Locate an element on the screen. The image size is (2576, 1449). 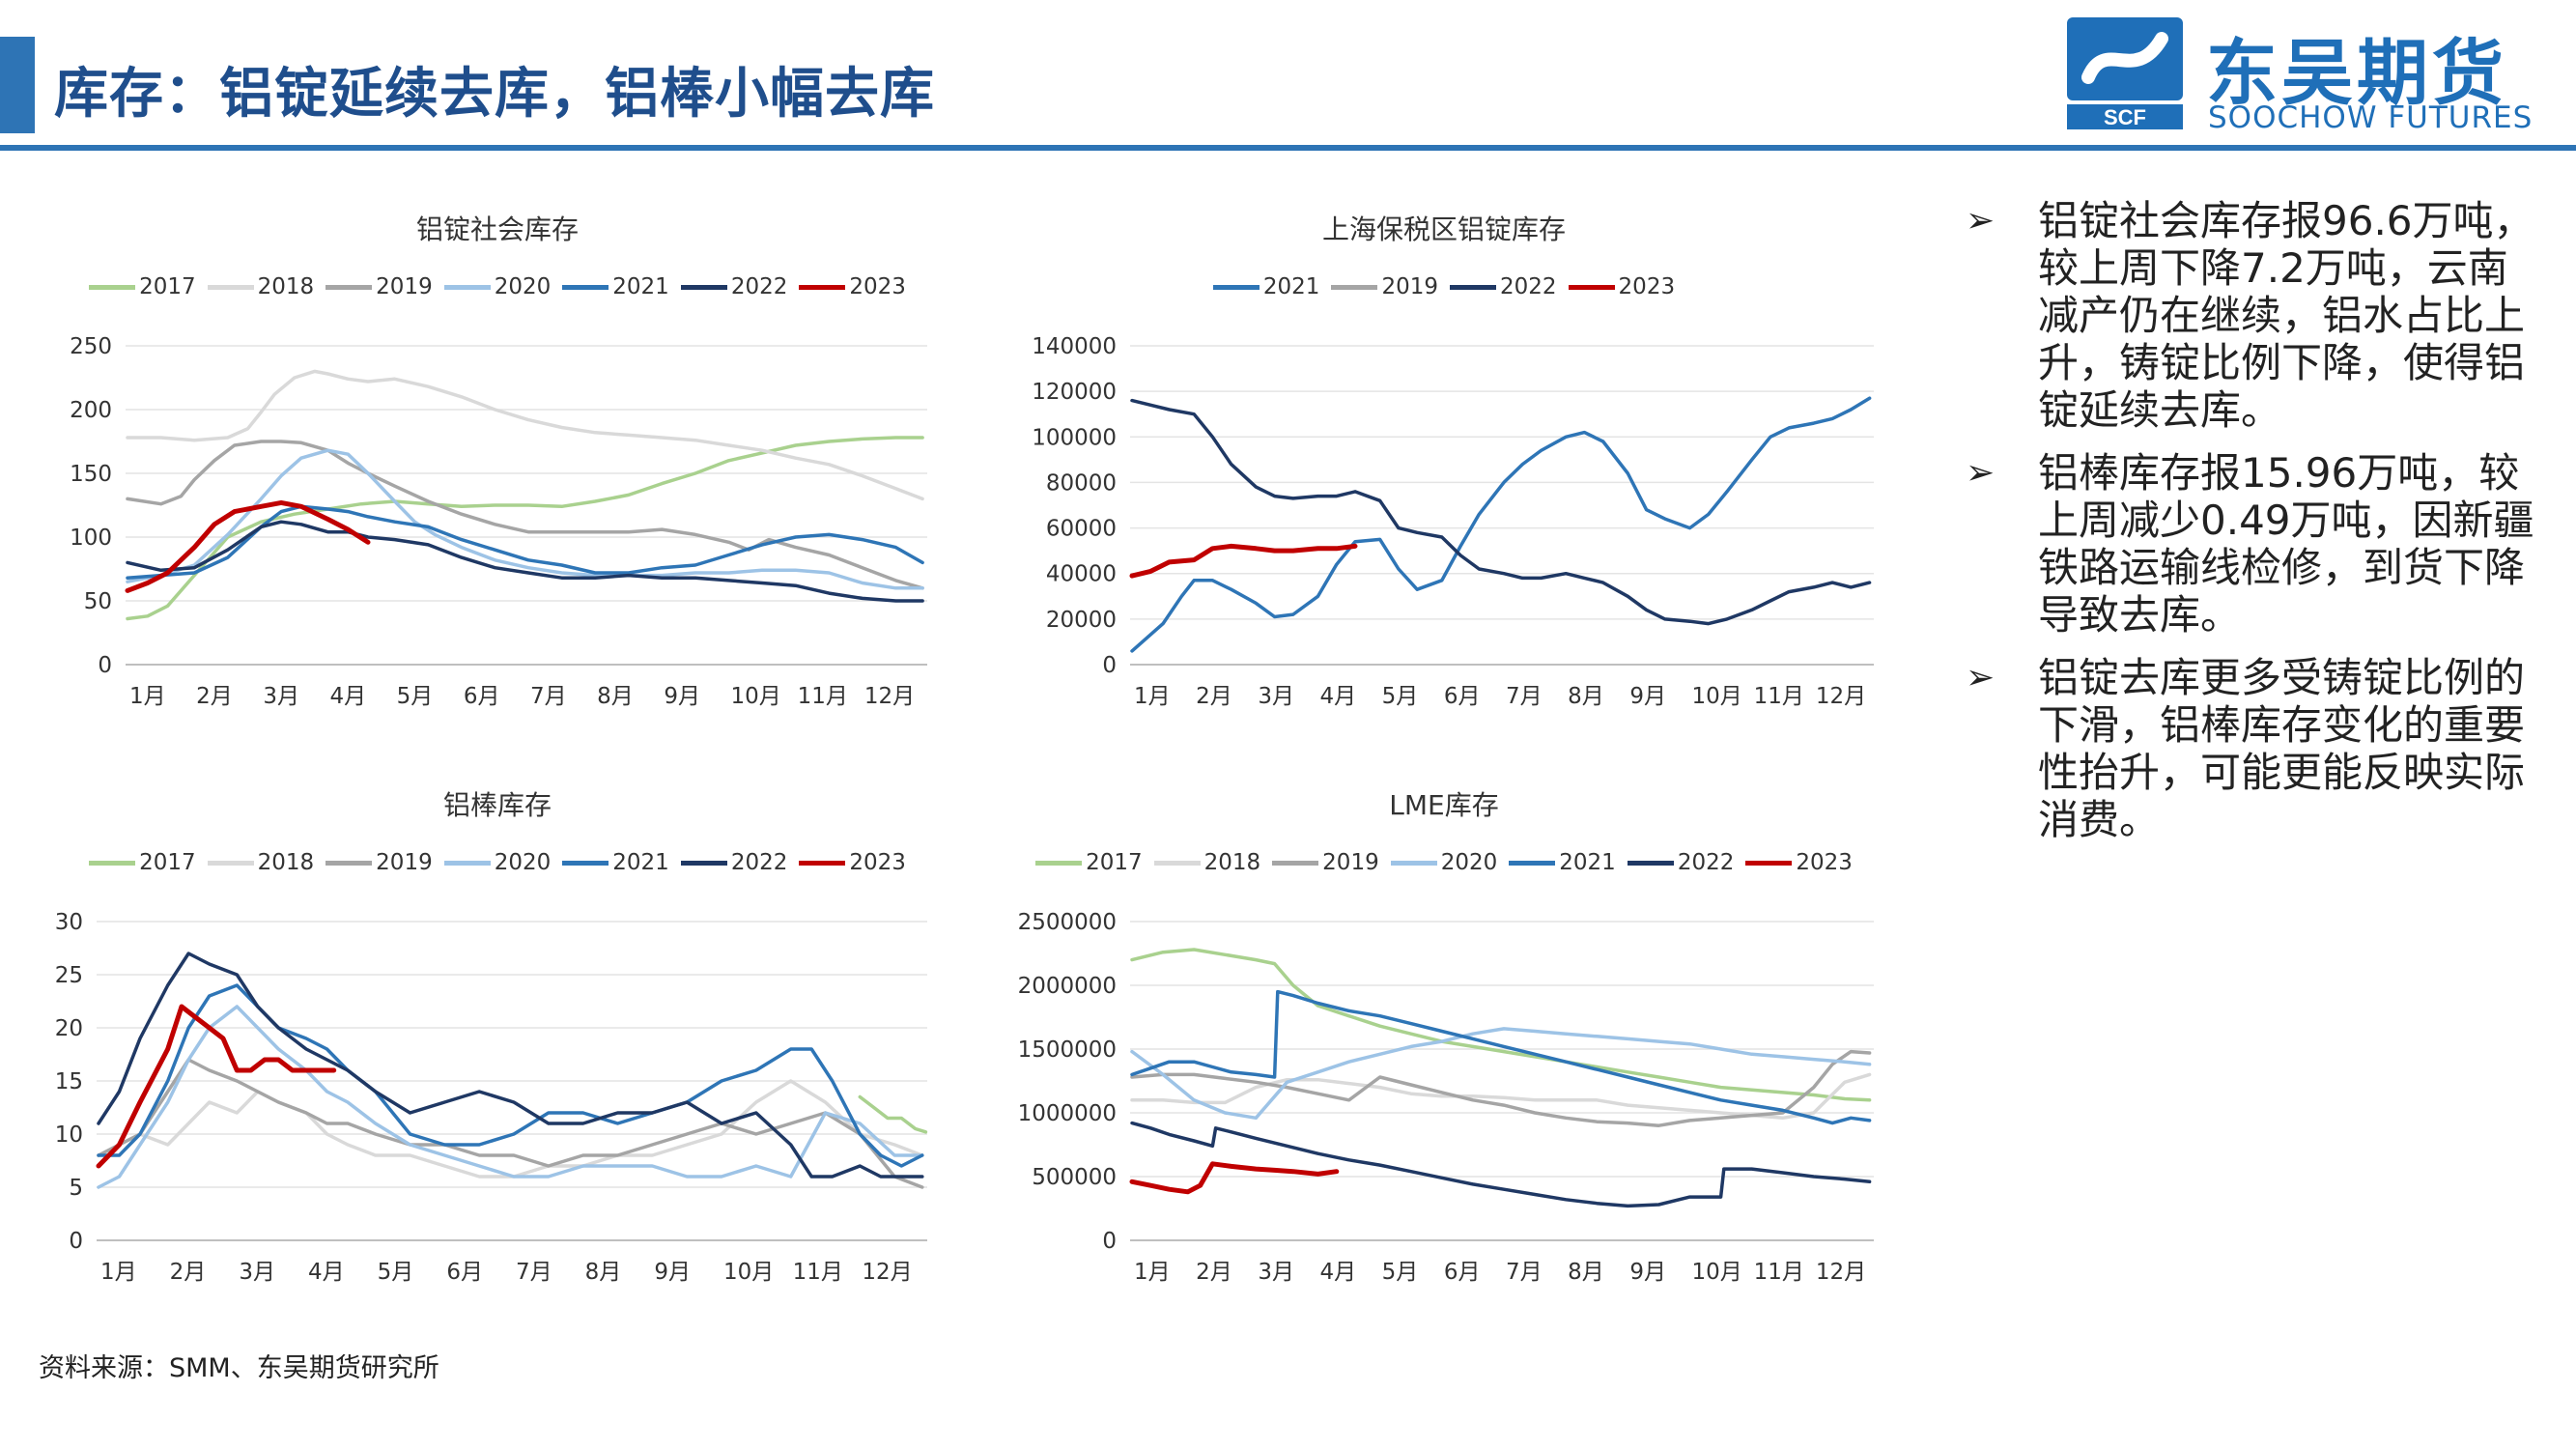
source-note: 资料来源：SMM、东吴期货研究所 is located at coordinates (239, 1368).